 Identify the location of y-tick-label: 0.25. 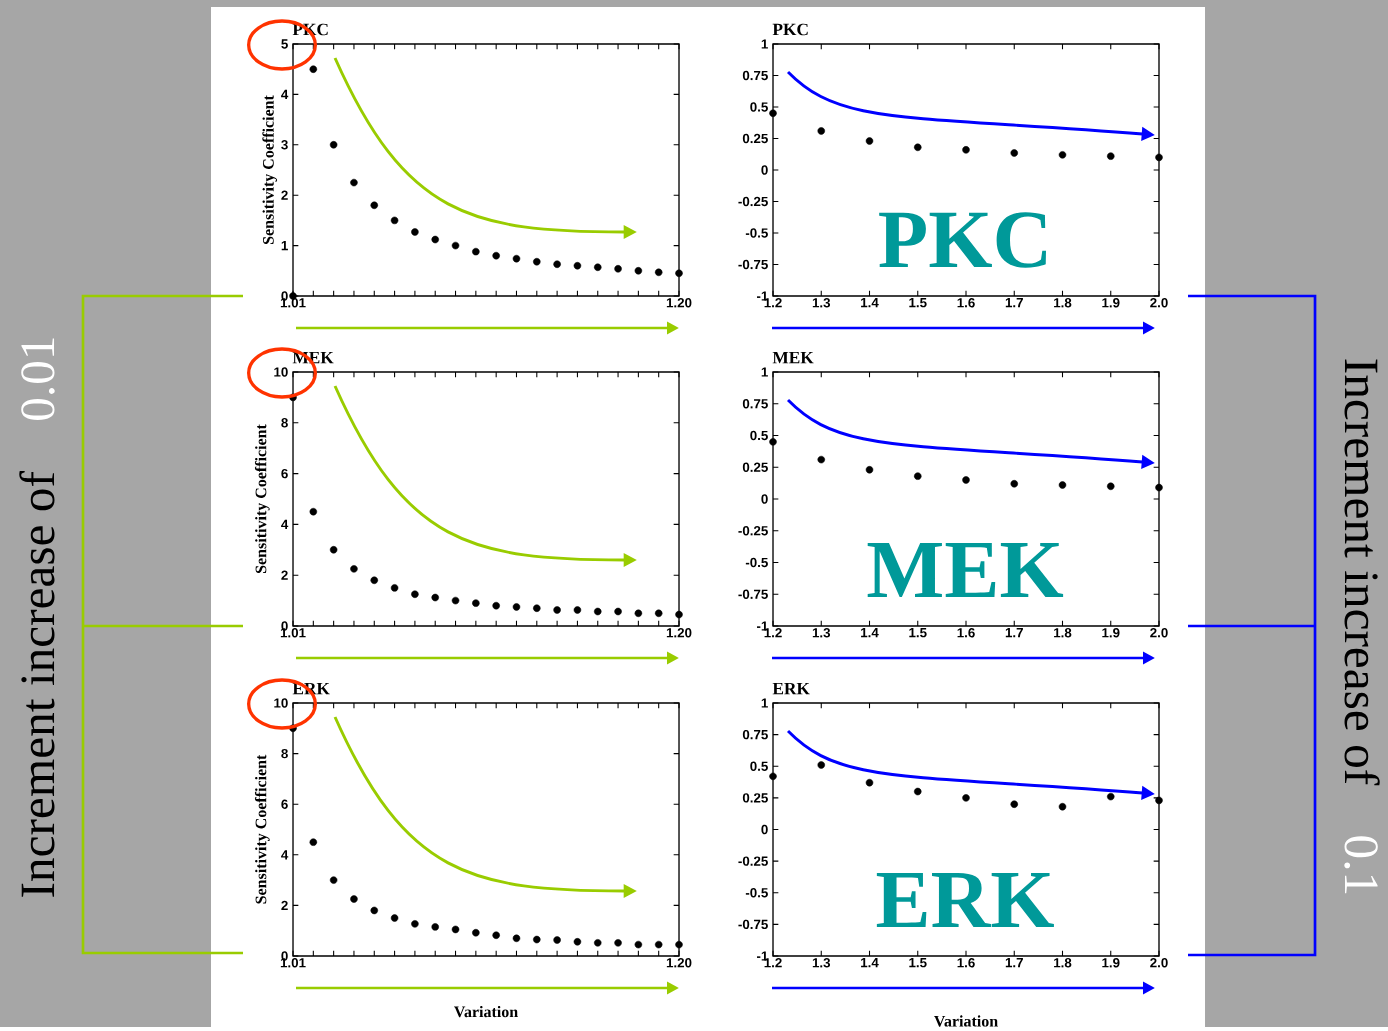
(755, 798).